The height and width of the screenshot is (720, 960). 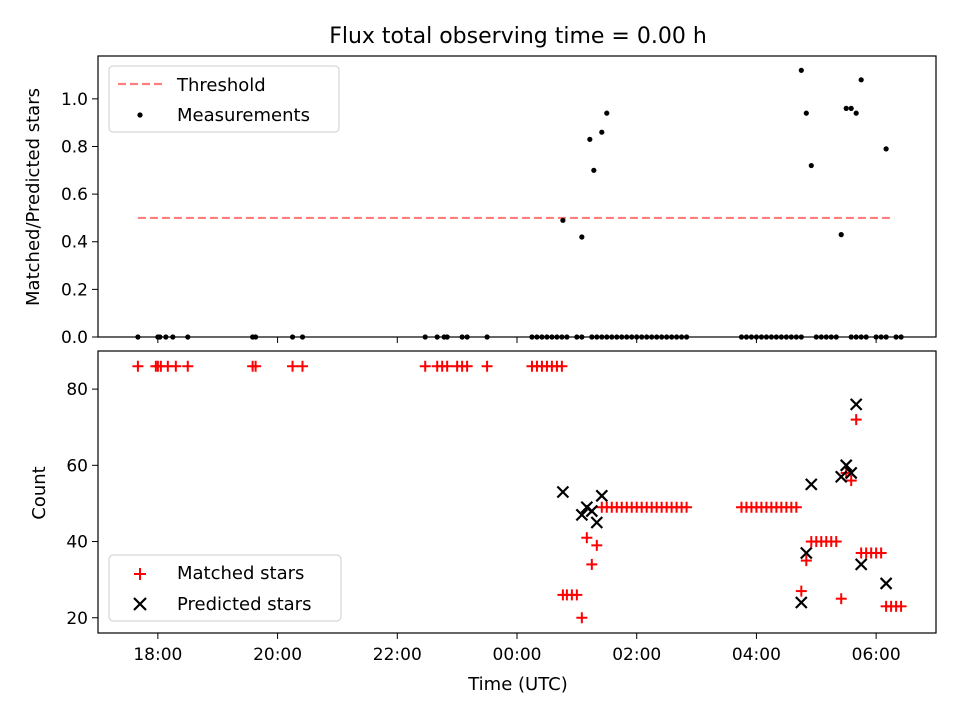 What do you see at coordinates (77, 543) in the screenshot?
I see `bottom-y-tick-label: 40` at bounding box center [77, 543].